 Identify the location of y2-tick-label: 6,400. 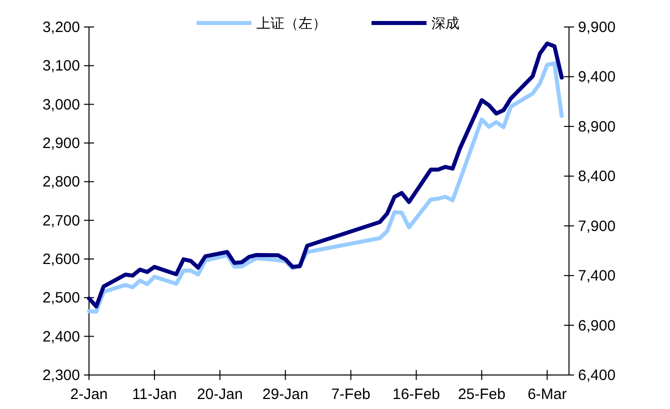
(597, 375).